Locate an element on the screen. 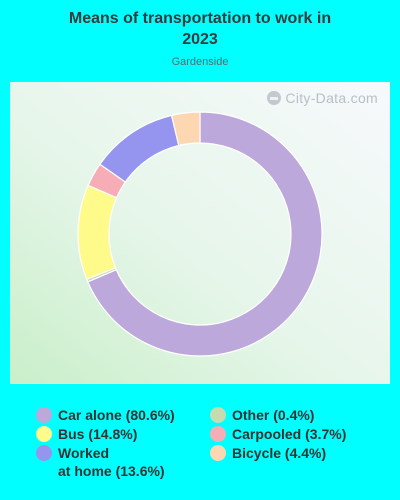  legend-item: Bus (14.8%) is located at coordinates (86, 434).